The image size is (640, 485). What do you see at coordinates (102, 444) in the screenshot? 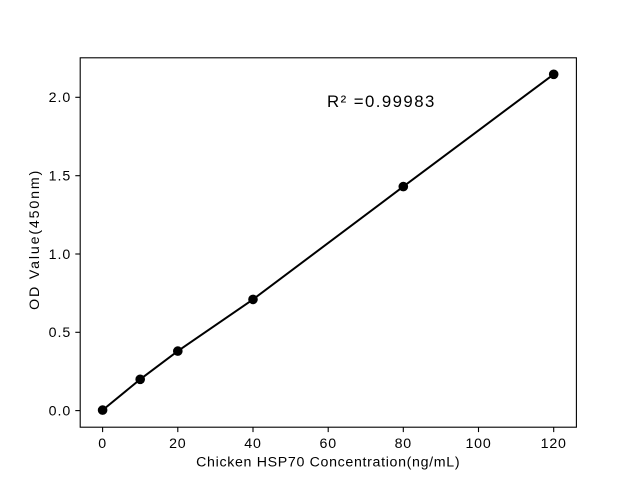
I see `svg-text: 0` at bounding box center [102, 444].